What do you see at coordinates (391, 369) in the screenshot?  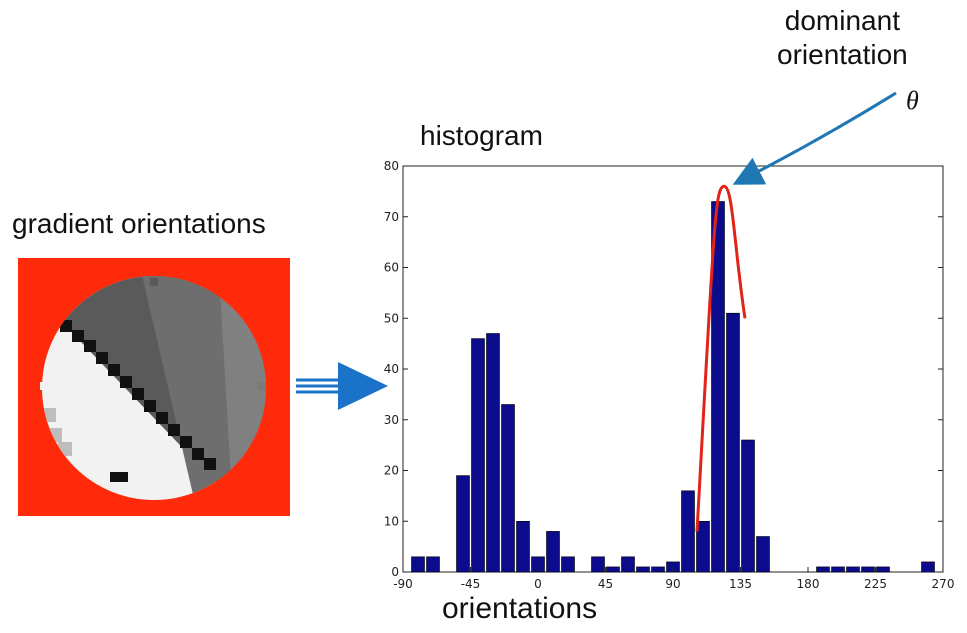 I see `y-tick-label: 40` at bounding box center [391, 369].